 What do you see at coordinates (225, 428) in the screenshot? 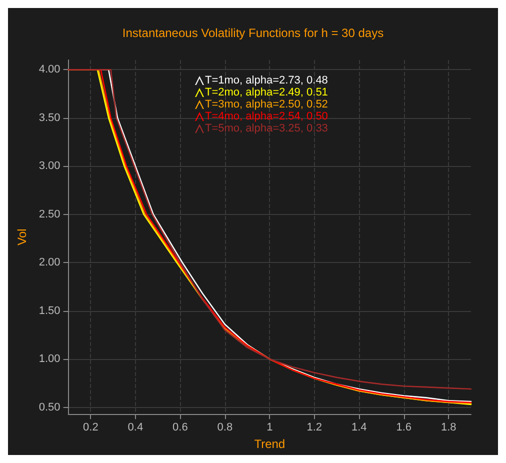
I see `x-tick-label: 0.8` at bounding box center [225, 428].